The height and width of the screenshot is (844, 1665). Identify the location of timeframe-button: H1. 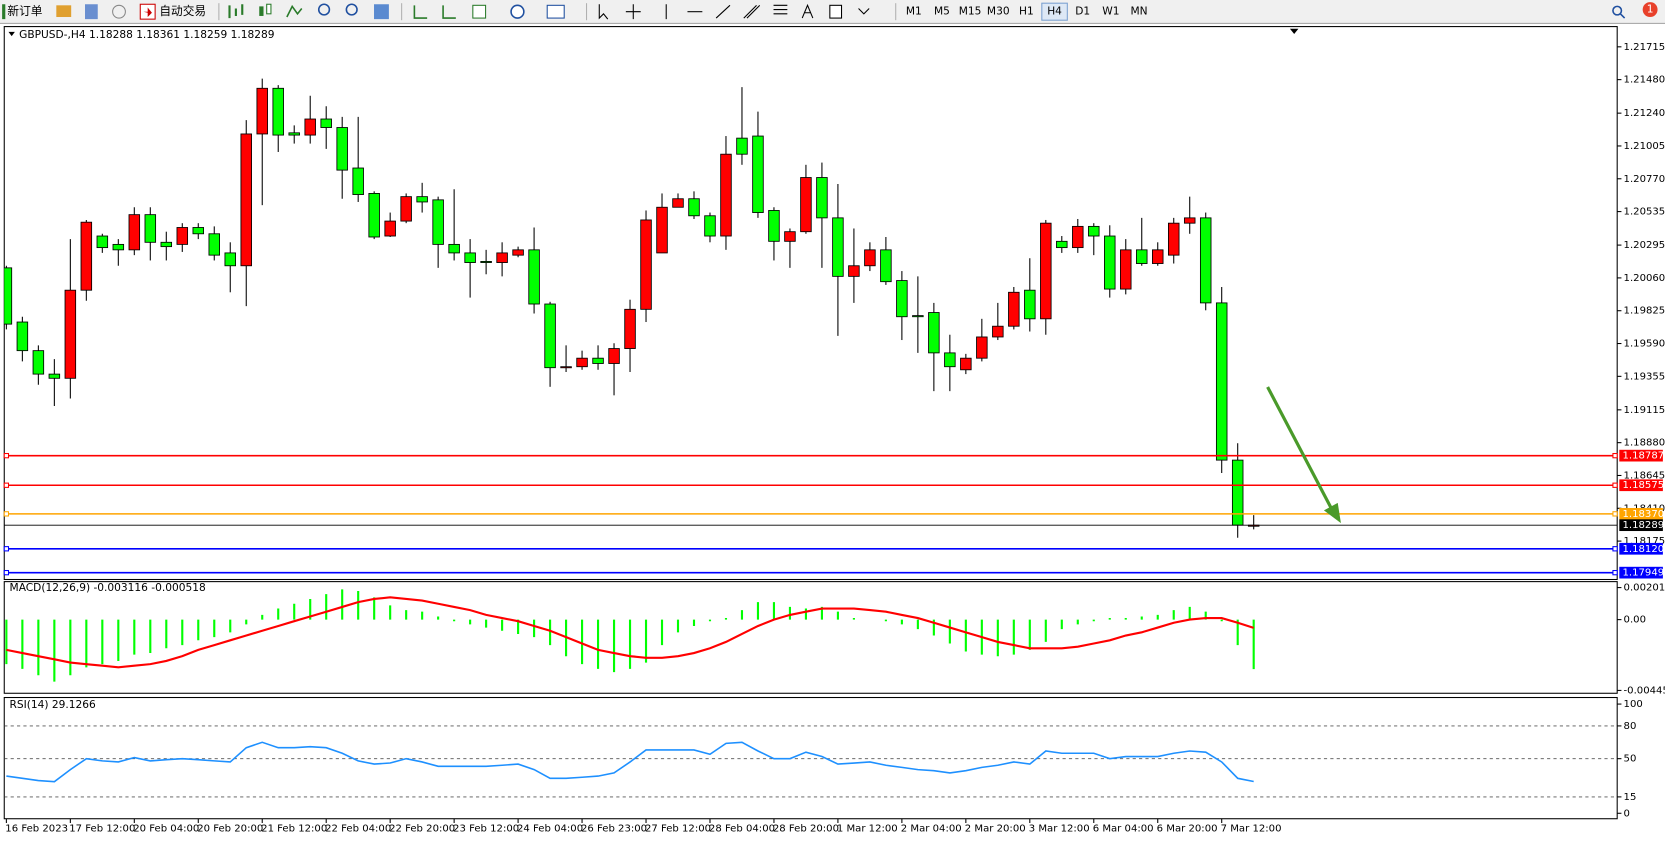
(1026, 11).